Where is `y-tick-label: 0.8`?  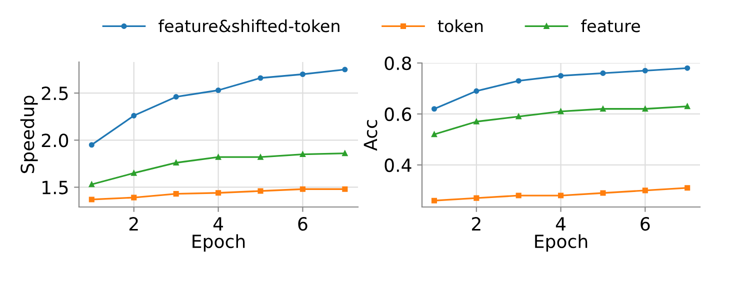
y-tick-label: 0.8 is located at coordinates (398, 63).